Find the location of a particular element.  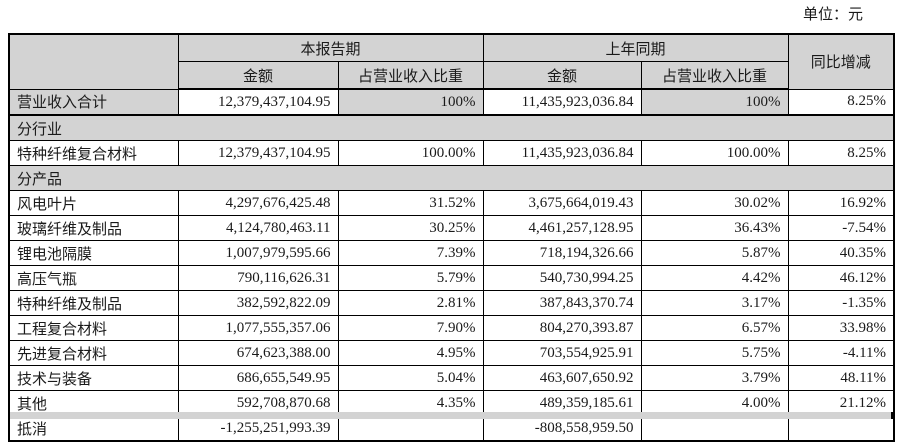

partial-next-row is located at coordinates (450, 415).